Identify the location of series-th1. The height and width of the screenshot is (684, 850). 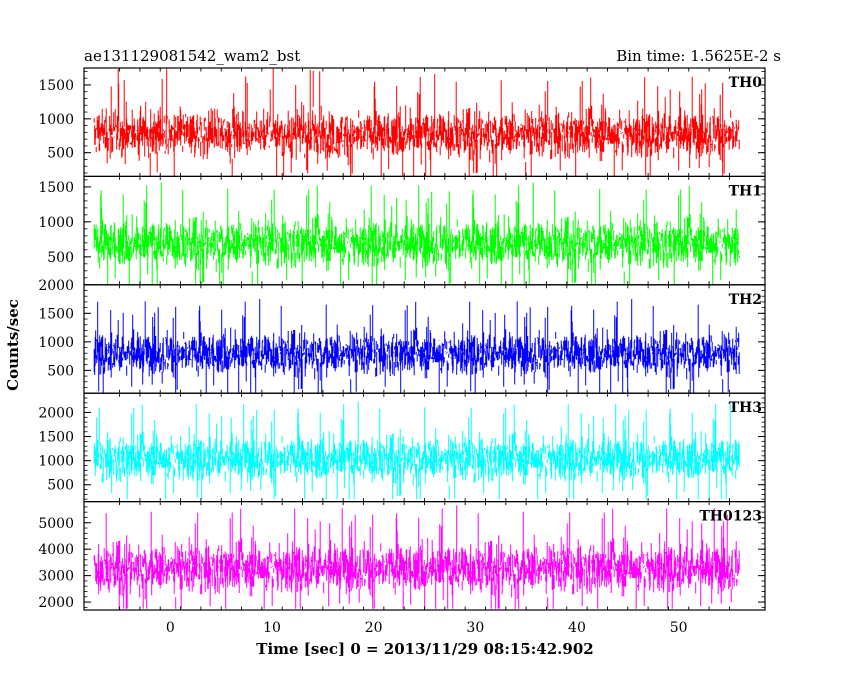
(416, 233).